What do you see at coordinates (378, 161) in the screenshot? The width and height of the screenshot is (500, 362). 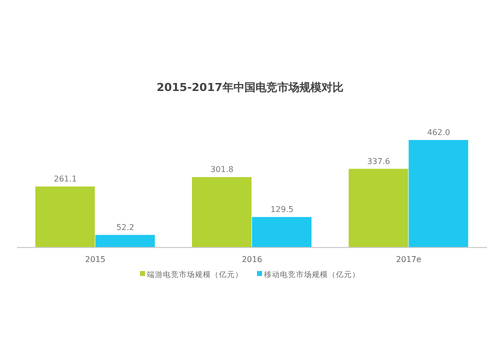 I see `data-label: 337.6` at bounding box center [378, 161].